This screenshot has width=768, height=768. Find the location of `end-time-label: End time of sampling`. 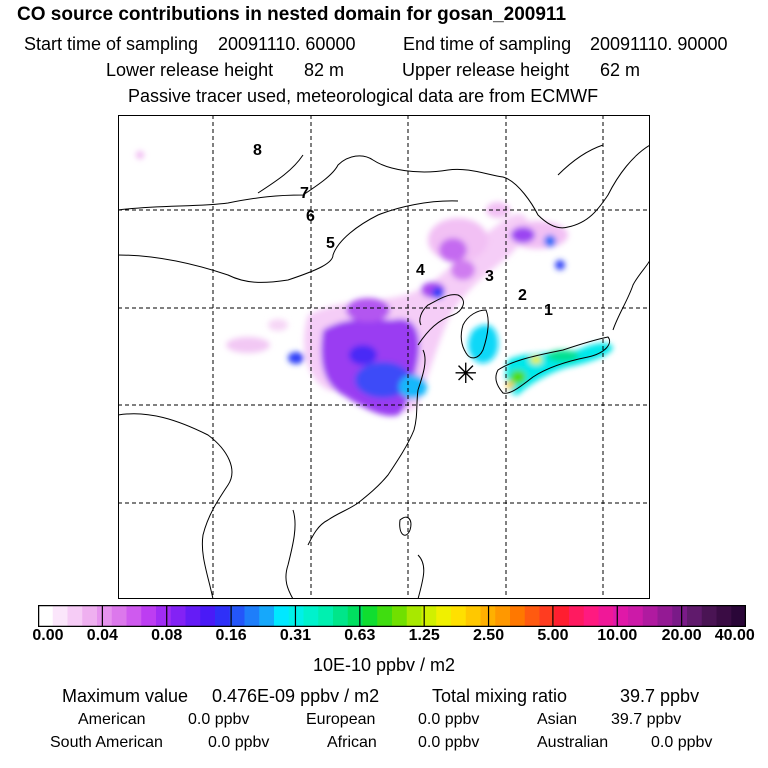

end-time-label: End time of sampling is located at coordinates (487, 44).